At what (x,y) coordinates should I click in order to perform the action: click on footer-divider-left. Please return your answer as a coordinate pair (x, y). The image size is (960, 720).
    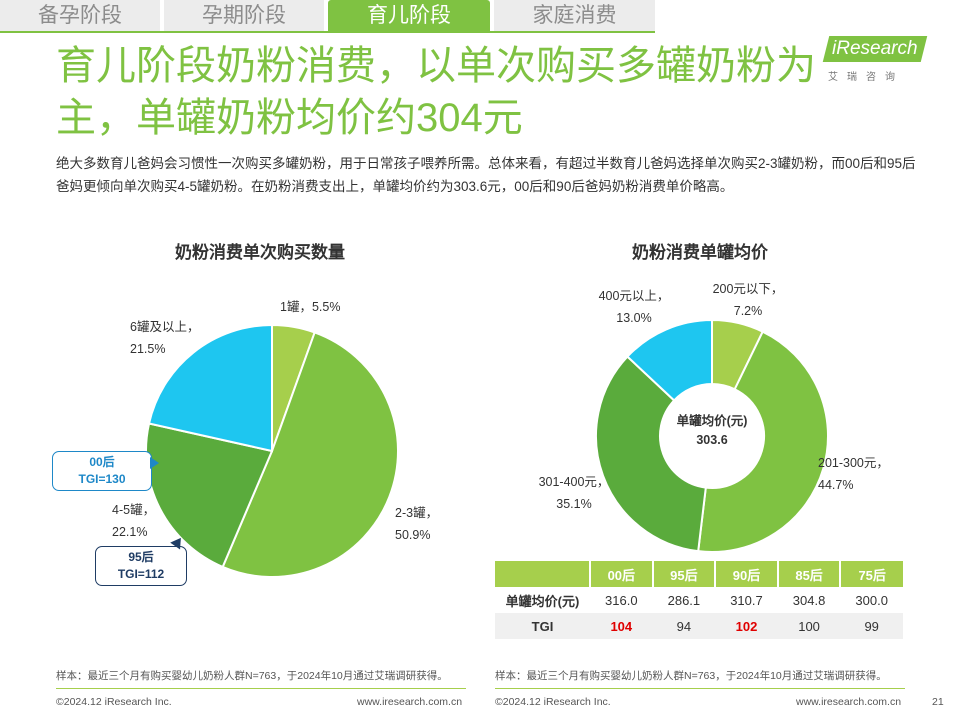
    Looking at the image, I should click on (261, 688).